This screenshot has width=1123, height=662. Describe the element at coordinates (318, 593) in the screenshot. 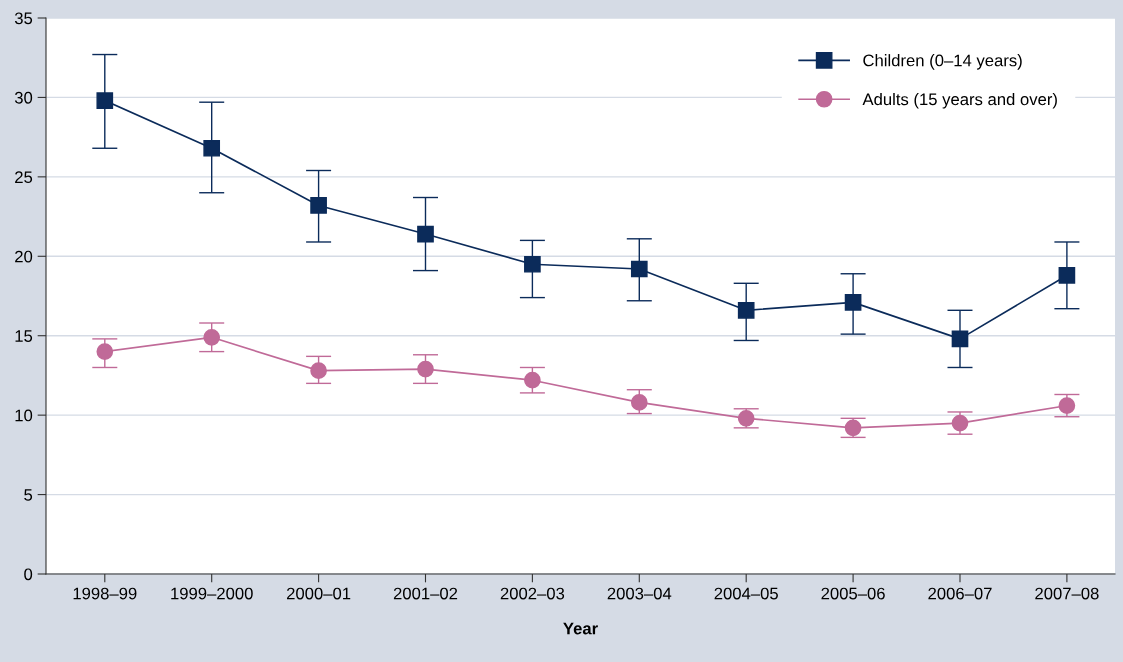

I see `x-tick-label: 2000–01` at that location.